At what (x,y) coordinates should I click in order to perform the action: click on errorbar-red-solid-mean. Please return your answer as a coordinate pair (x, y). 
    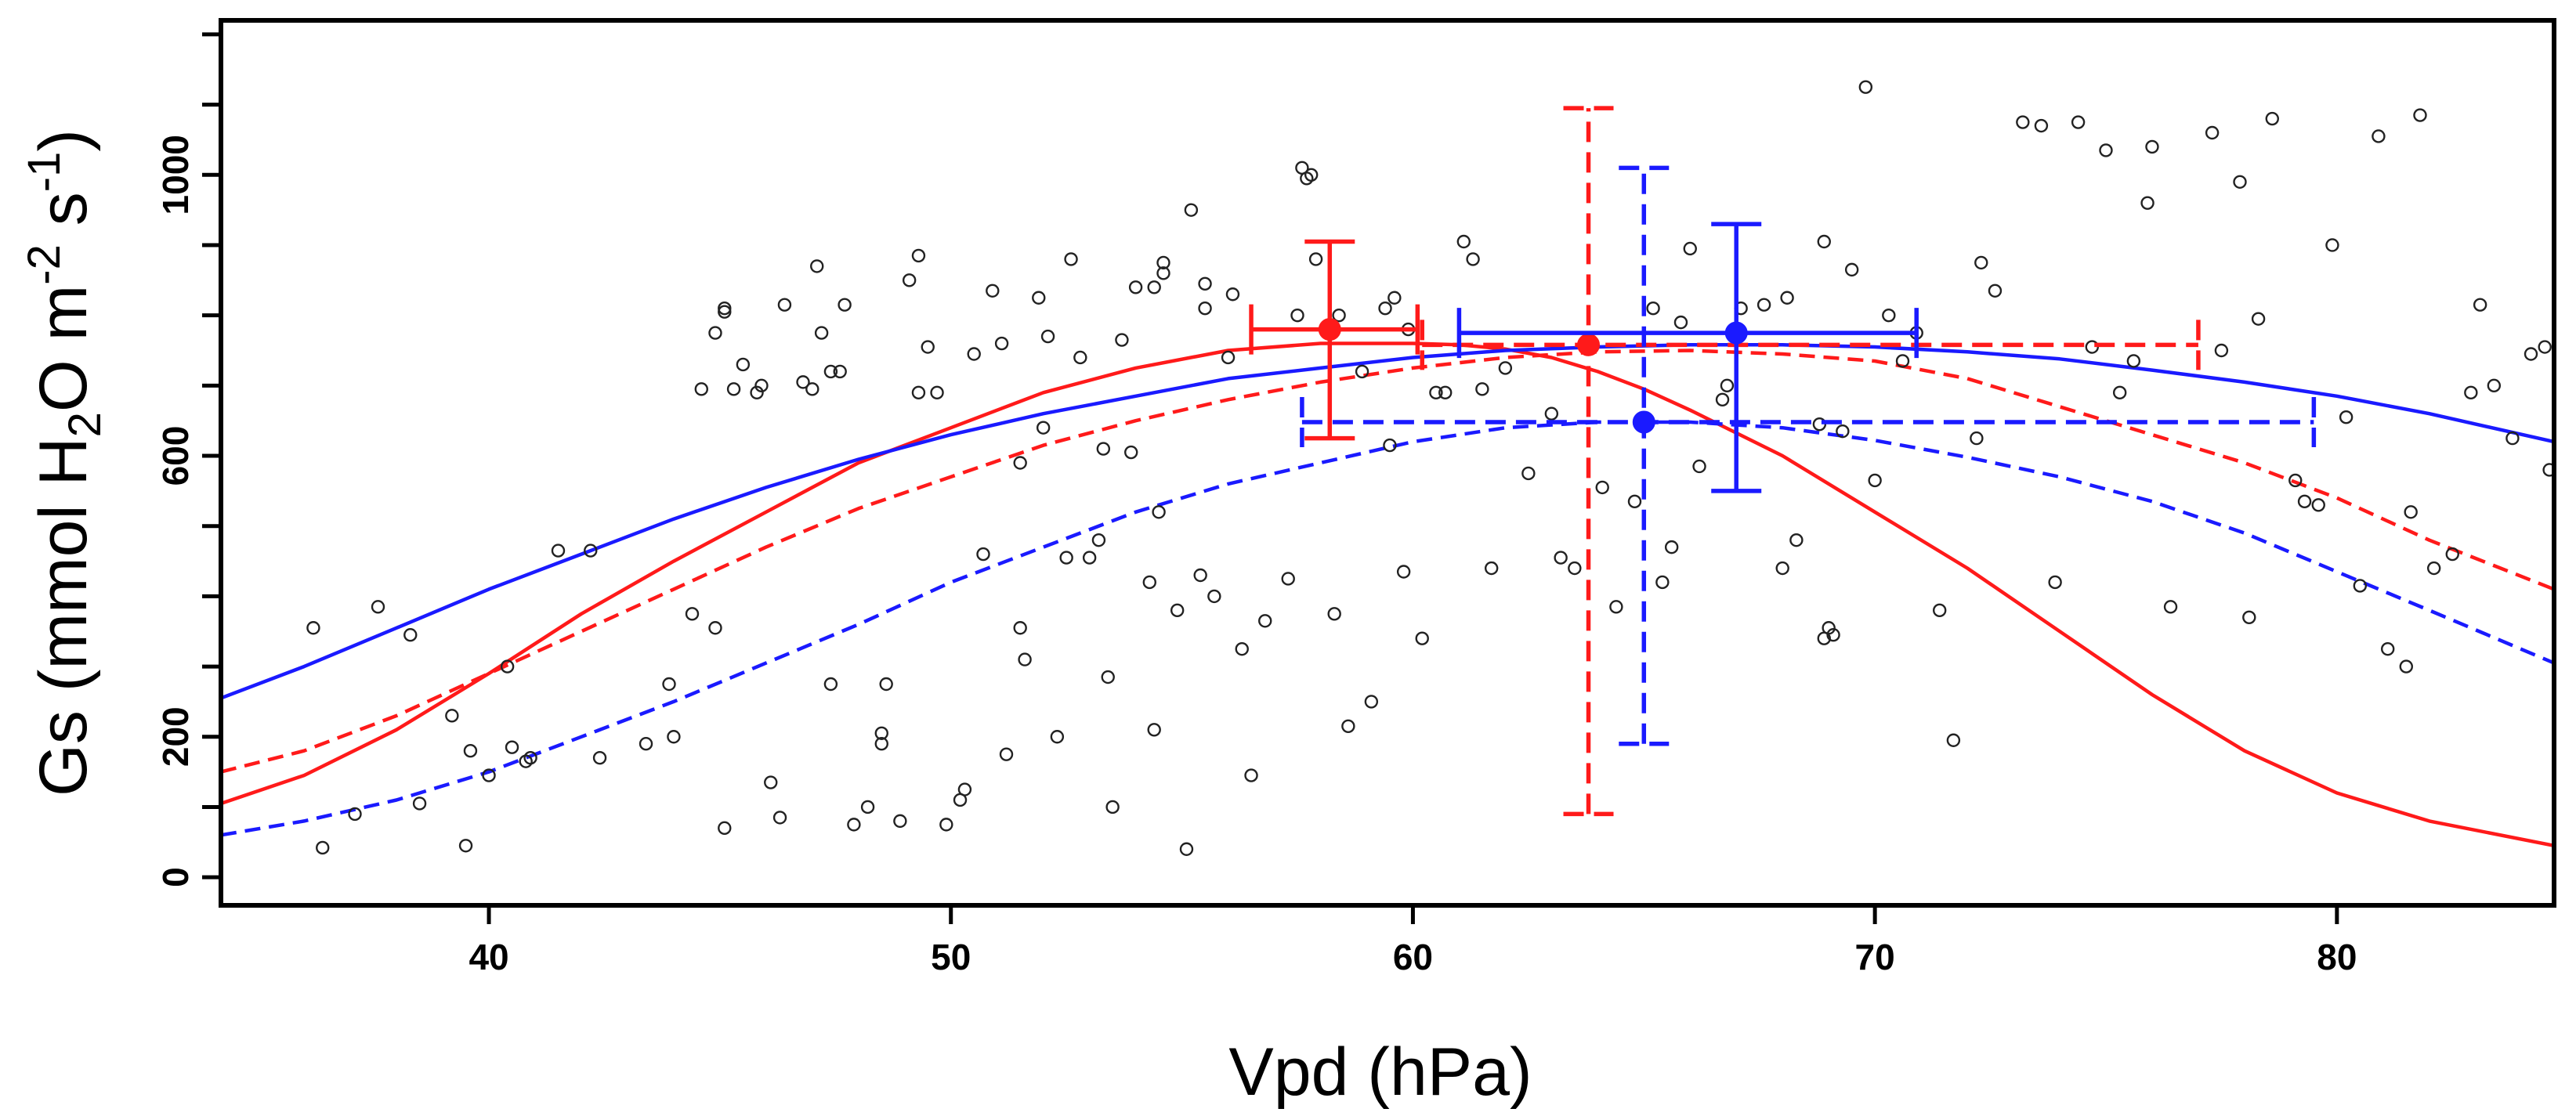
    Looking at the image, I should click on (1335, 340).